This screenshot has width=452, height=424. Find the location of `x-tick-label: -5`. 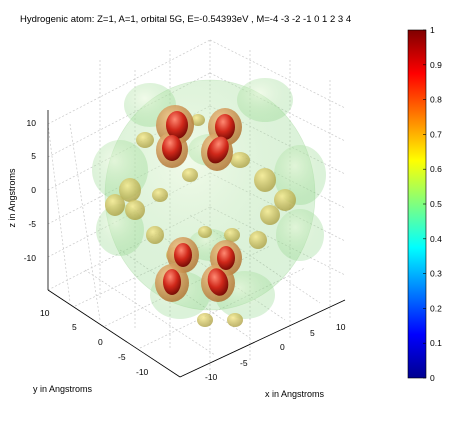

x-tick-label: -5 is located at coordinates (244, 363).